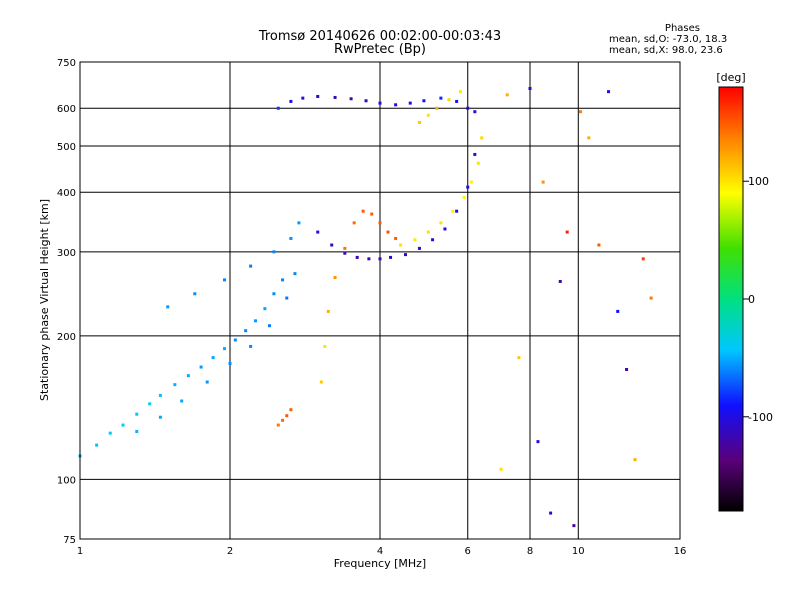  What do you see at coordinates (666, 50) in the screenshot?
I see `stats-x-mode: mean, sd,X: 98.0, 23.6` at bounding box center [666, 50].